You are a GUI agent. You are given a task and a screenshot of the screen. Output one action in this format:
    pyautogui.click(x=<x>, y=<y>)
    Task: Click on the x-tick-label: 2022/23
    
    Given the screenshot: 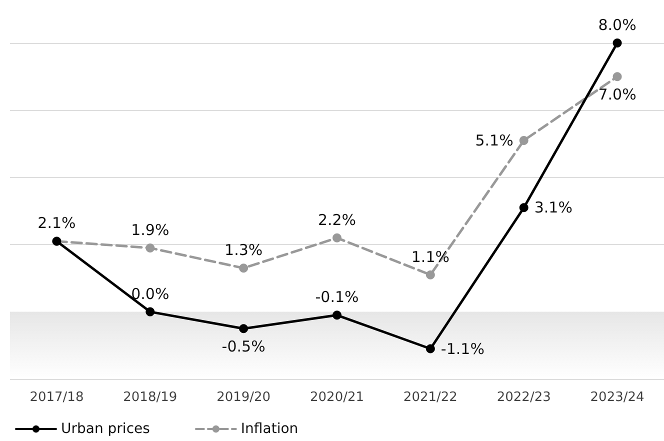 What is the action you would take?
    pyautogui.click(x=523, y=397)
    